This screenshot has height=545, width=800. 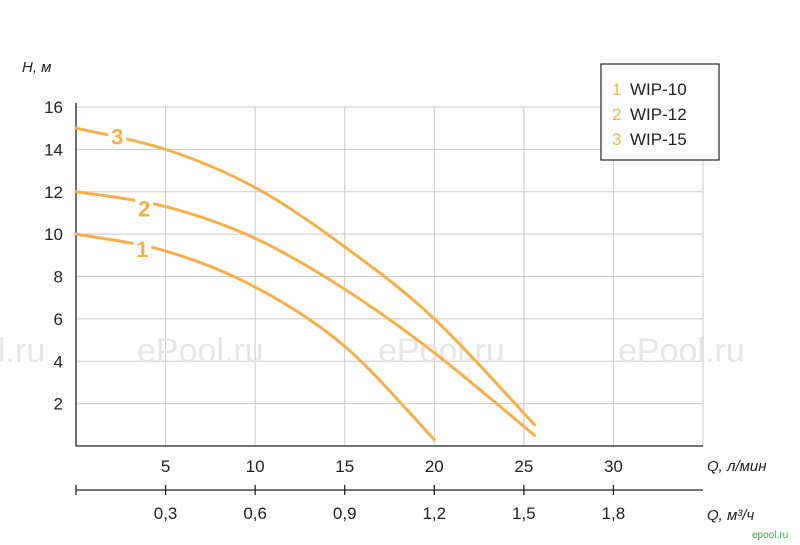 What do you see at coordinates (658, 89) in the screenshot?
I see `legend-entry-1: WIP-10` at bounding box center [658, 89].